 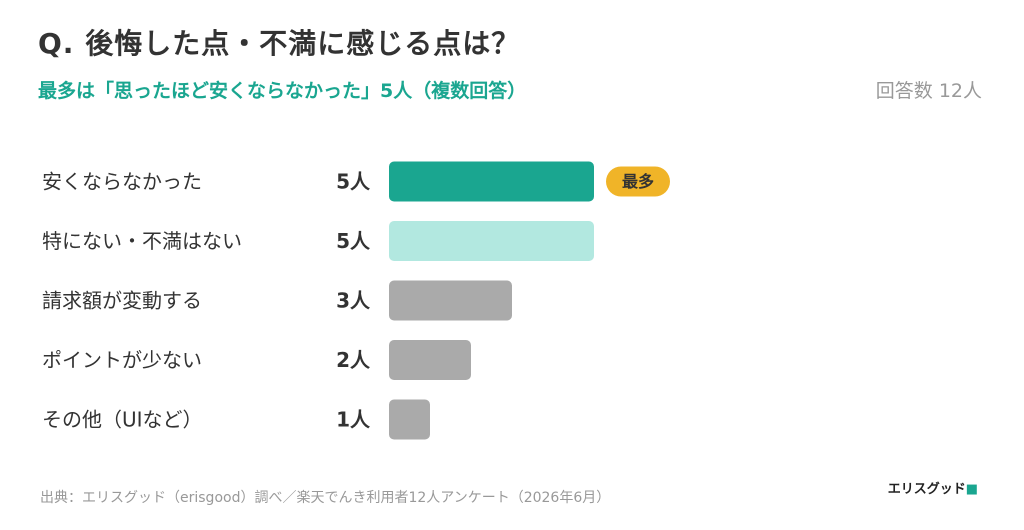 What do you see at coordinates (353, 360) in the screenshot?
I see `value-label: 2人` at bounding box center [353, 360].